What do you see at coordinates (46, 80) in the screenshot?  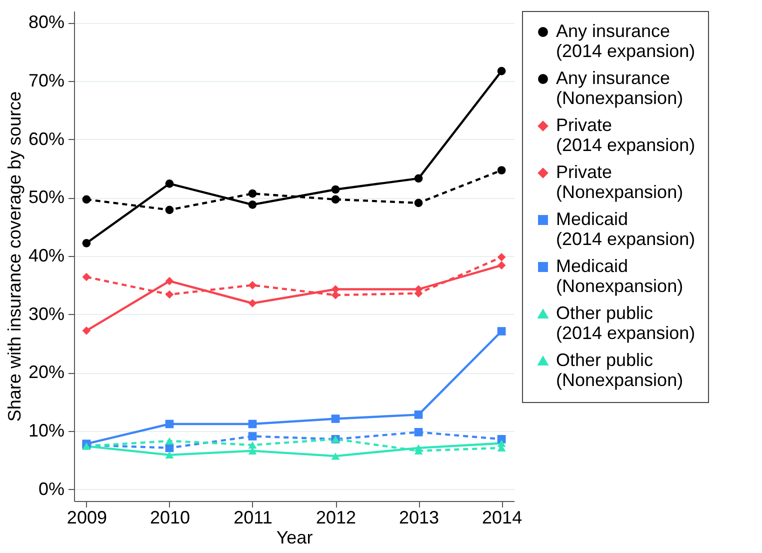 I see `y-tick-label: 70%` at bounding box center [46, 80].